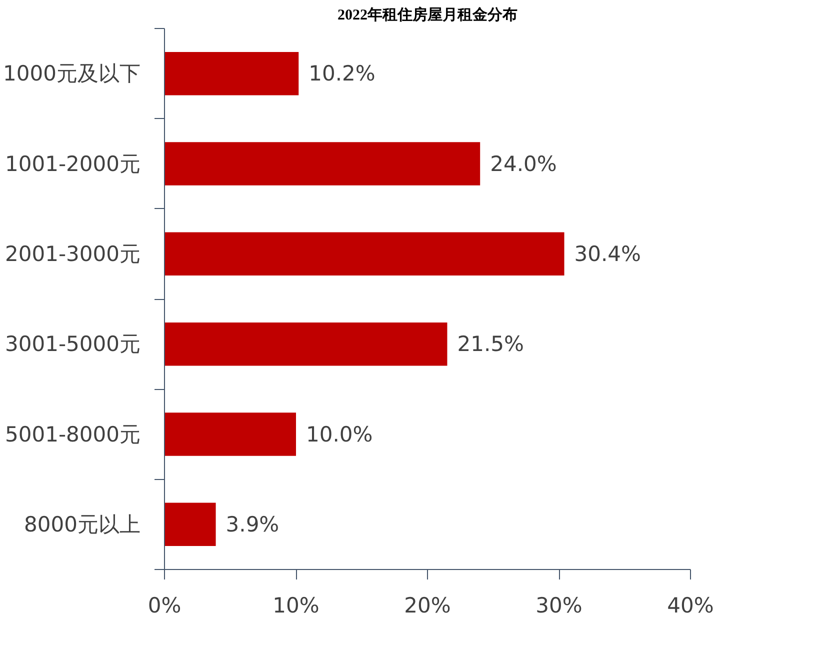 This screenshot has width=820, height=647. What do you see at coordinates (73, 434) in the screenshot?
I see `y-tick-label: 5001-8000元` at bounding box center [73, 434].